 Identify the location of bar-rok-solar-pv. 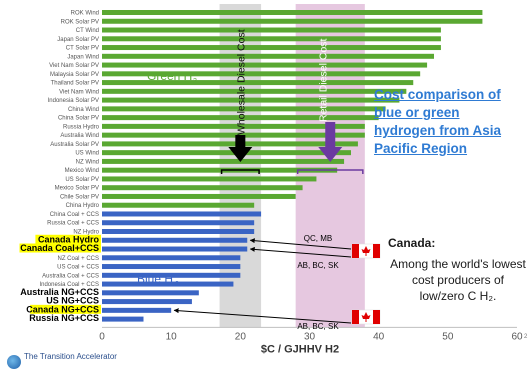
(292, 21).